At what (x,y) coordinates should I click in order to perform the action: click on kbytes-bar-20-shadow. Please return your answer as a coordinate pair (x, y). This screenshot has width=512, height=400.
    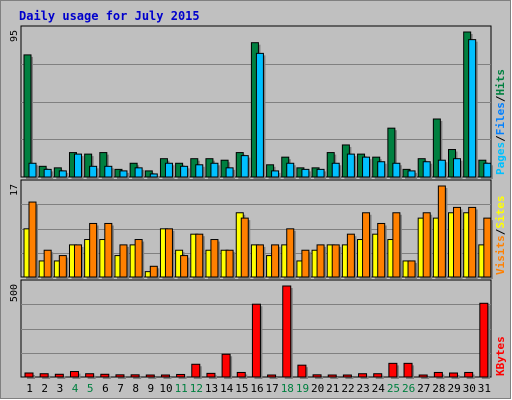
    Looking at the image, I should click on (319, 377).